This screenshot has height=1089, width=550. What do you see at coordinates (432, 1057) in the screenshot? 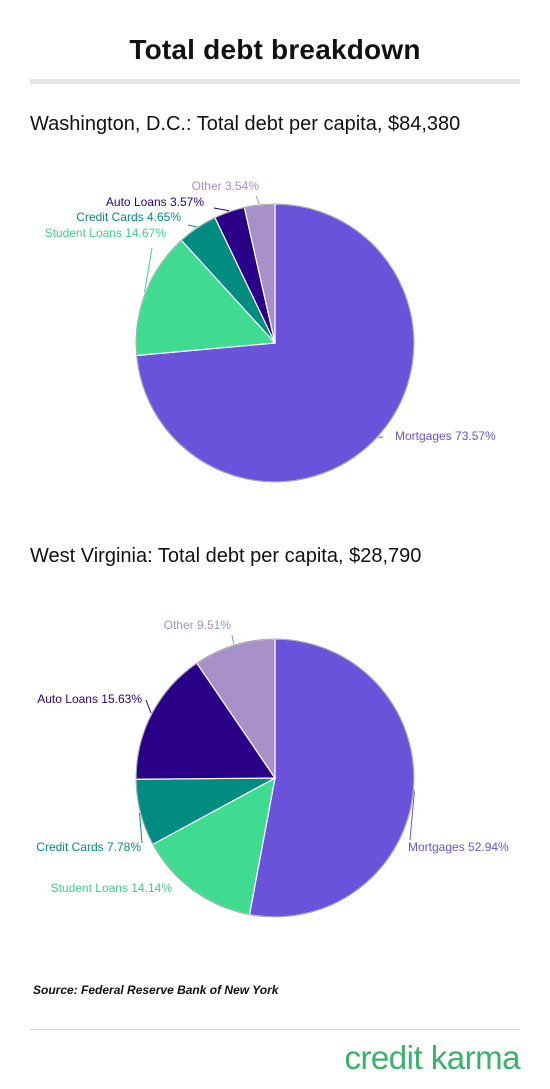
I see `brand-logo: credit karma` at bounding box center [432, 1057].